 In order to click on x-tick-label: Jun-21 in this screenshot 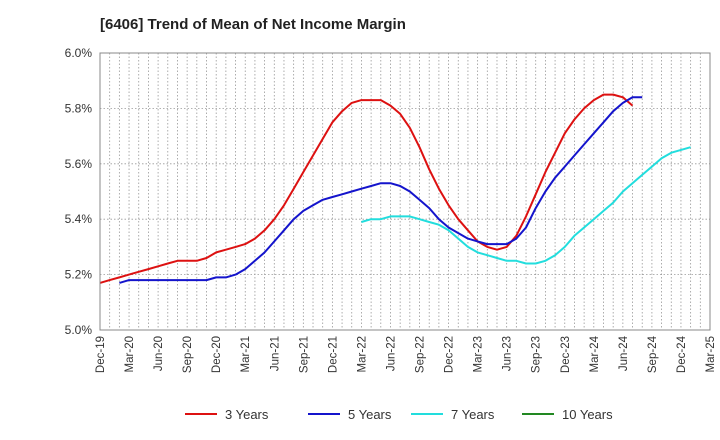, I will do `click(275, 353)`.